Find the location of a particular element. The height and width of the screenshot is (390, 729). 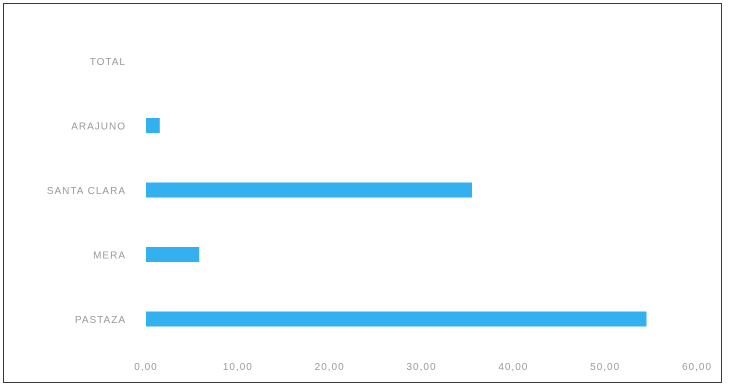

x-axis-tick-labels: 0,00 10,00 20,00 30,00 40,00 50,00 60,00 is located at coordinates (423, 367).